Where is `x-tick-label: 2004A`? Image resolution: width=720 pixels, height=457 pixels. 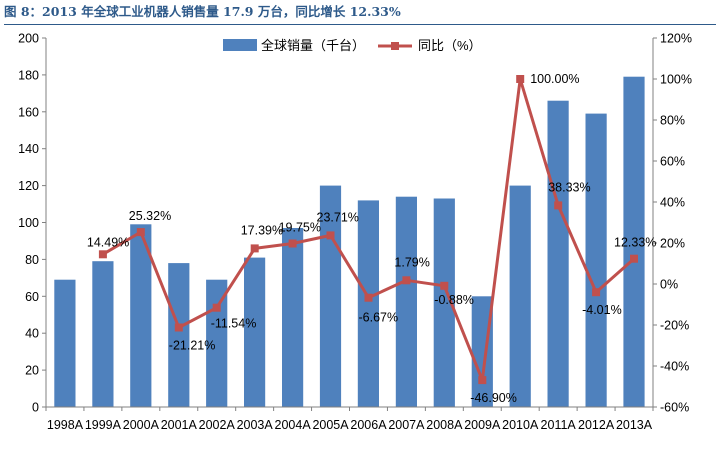 x-tick-label: 2004A is located at coordinates (293, 425).